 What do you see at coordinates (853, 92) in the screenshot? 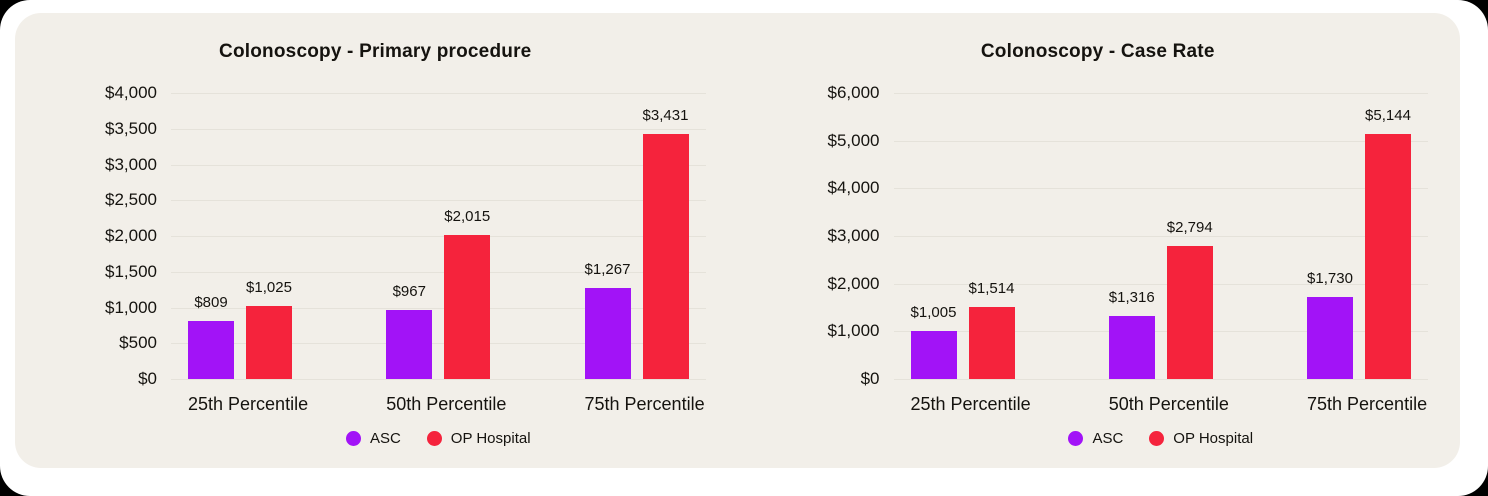
I see `y-tick-label: $6,000` at bounding box center [853, 92].